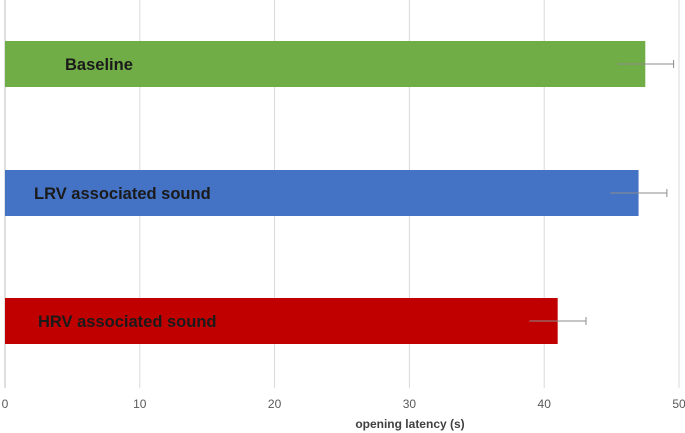 Image resolution: width=685 pixels, height=433 pixels. I want to click on x-axis-title: opening latency (s), so click(409, 424).